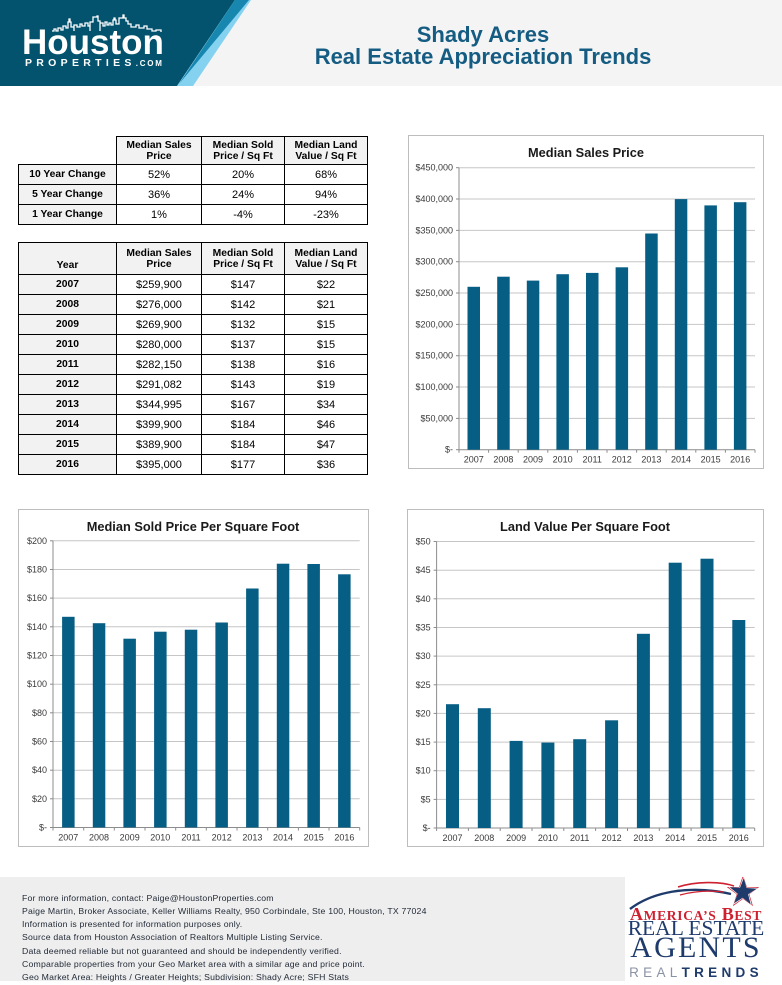 The image size is (782, 985). What do you see at coordinates (423, 542) in the screenshot?
I see `svg-text: $50` at bounding box center [423, 542].